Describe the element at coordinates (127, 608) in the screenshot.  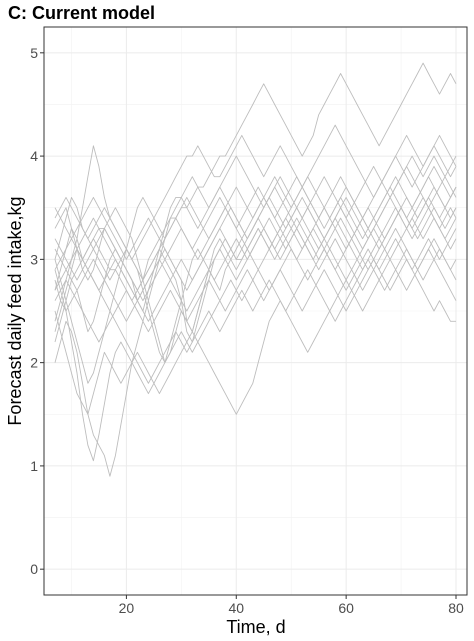
I see `x-tick-label: 20` at that location.